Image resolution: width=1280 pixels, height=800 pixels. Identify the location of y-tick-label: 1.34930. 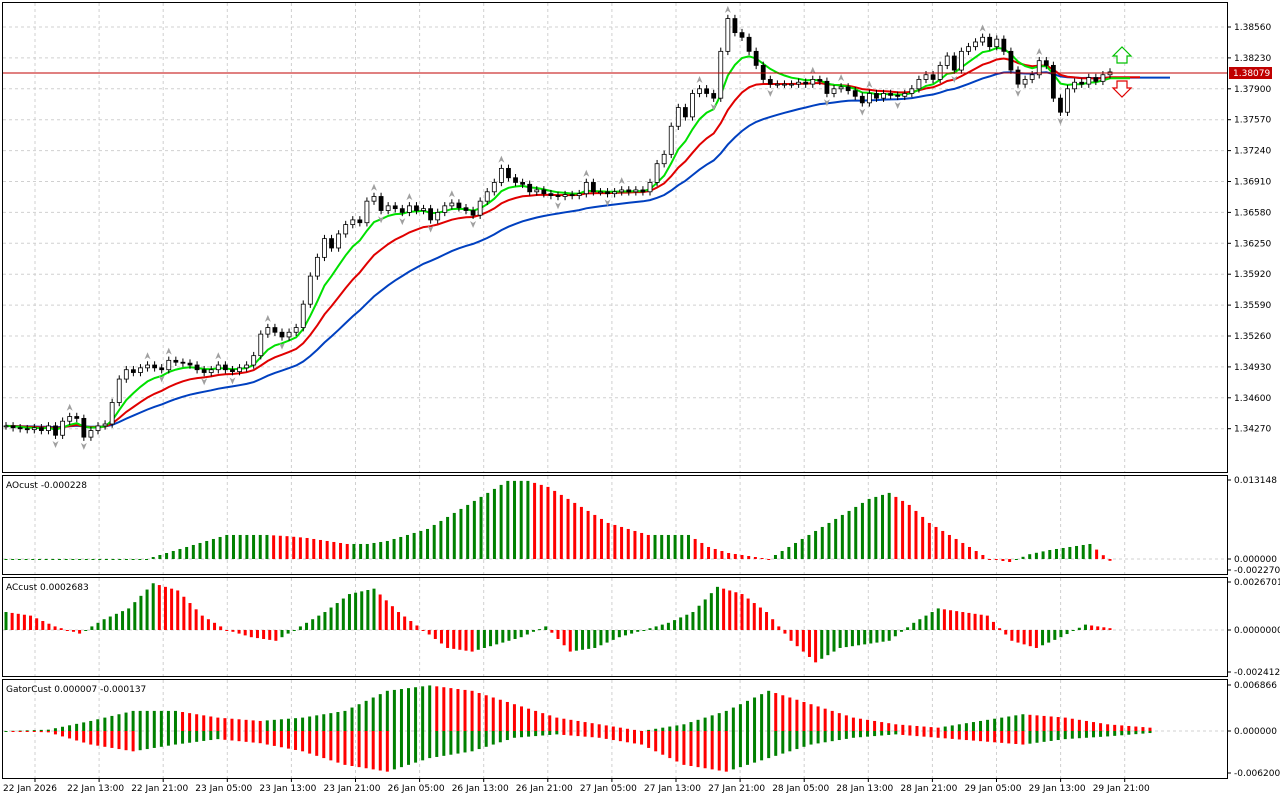
(1252, 368).